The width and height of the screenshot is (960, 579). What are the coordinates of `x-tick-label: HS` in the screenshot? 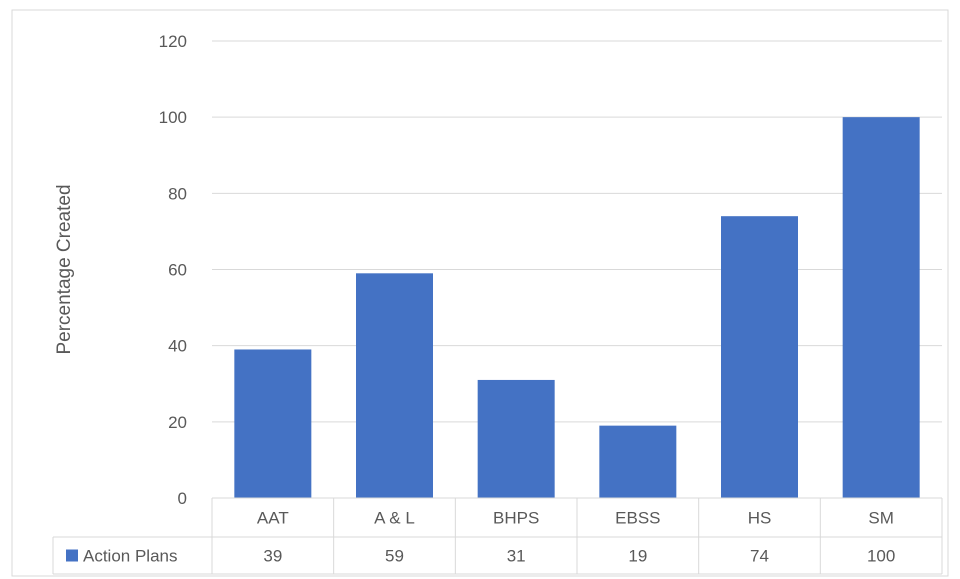 It's located at (760, 518).